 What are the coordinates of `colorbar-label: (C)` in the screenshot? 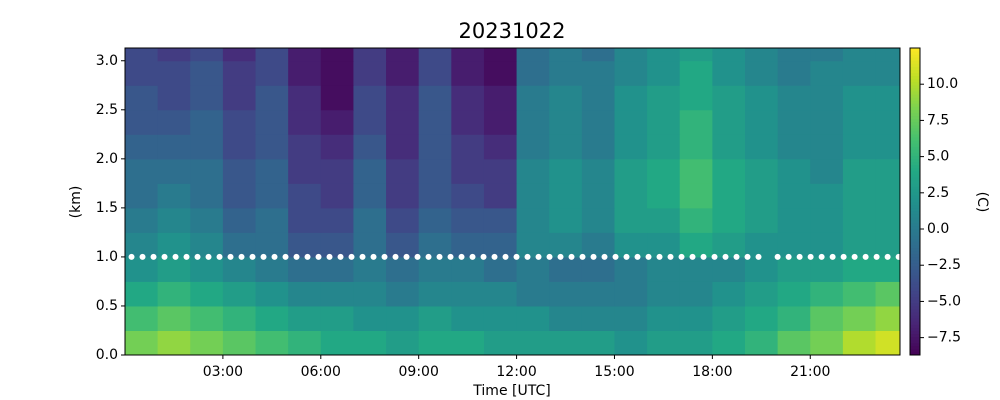 It's located at (982, 202).